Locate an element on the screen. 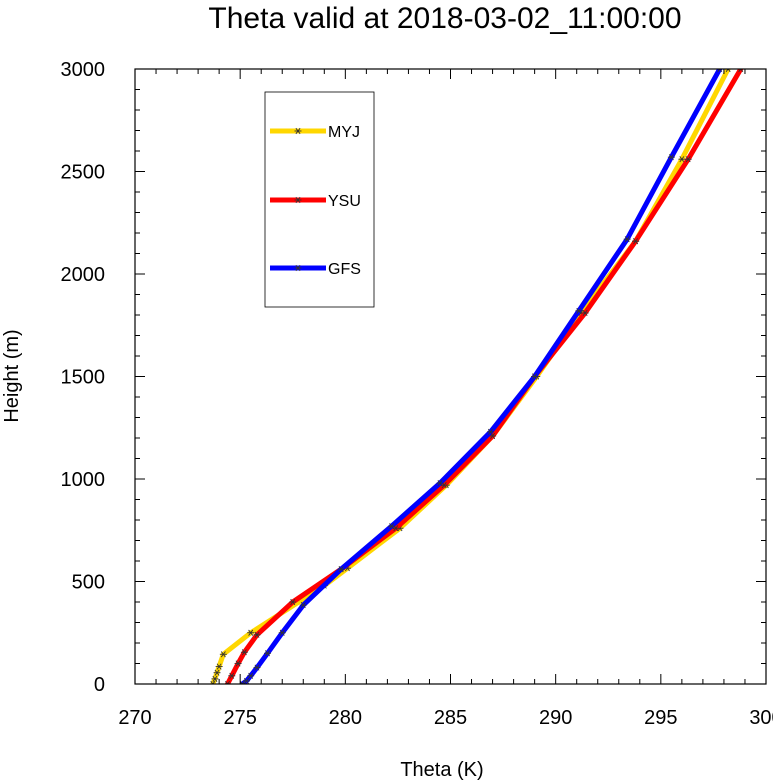 The width and height of the screenshot is (773, 781). y-tick-label: 1000 is located at coordinates (83, 480).